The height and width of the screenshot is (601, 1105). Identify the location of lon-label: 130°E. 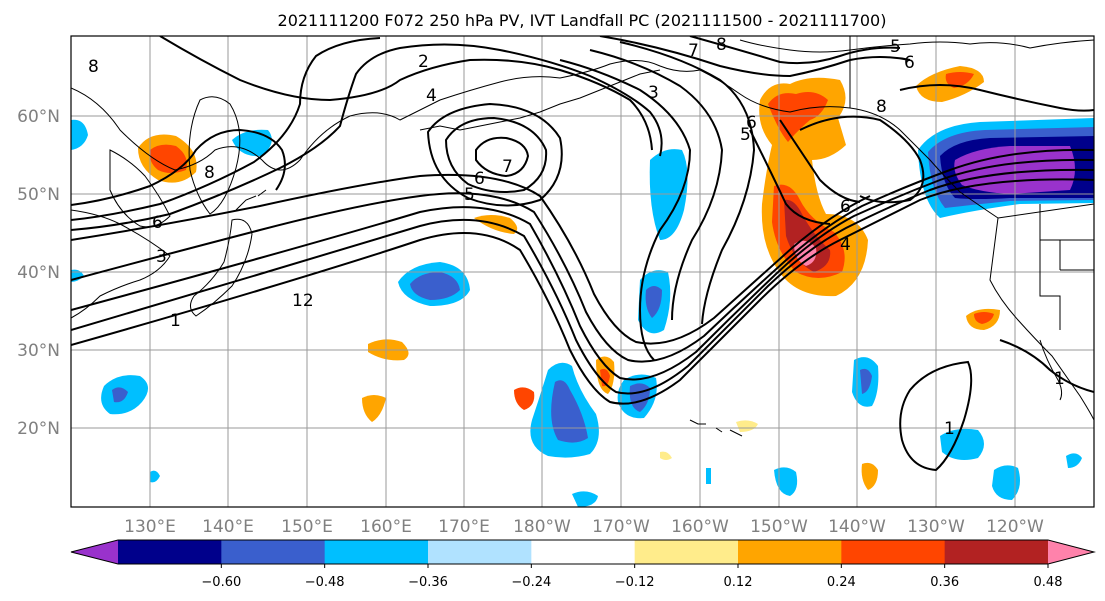
(150, 527).